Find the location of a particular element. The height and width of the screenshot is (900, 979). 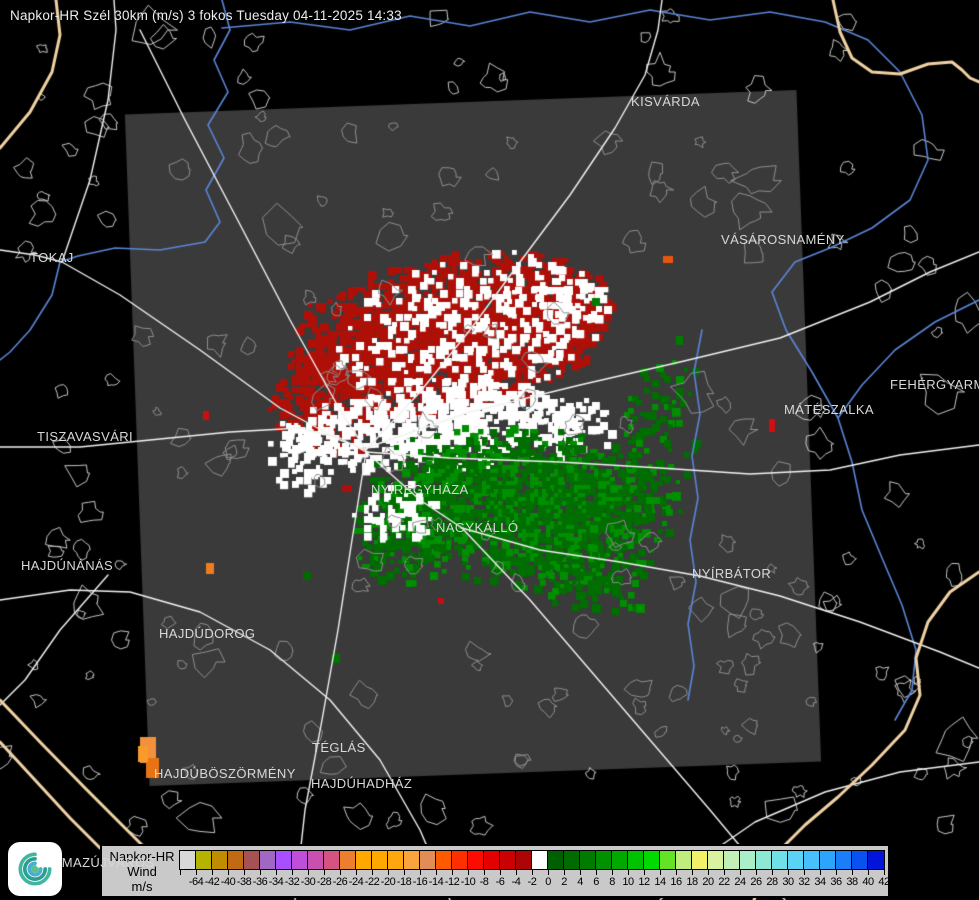

legend-bar-frame is located at coordinates (532, 860).